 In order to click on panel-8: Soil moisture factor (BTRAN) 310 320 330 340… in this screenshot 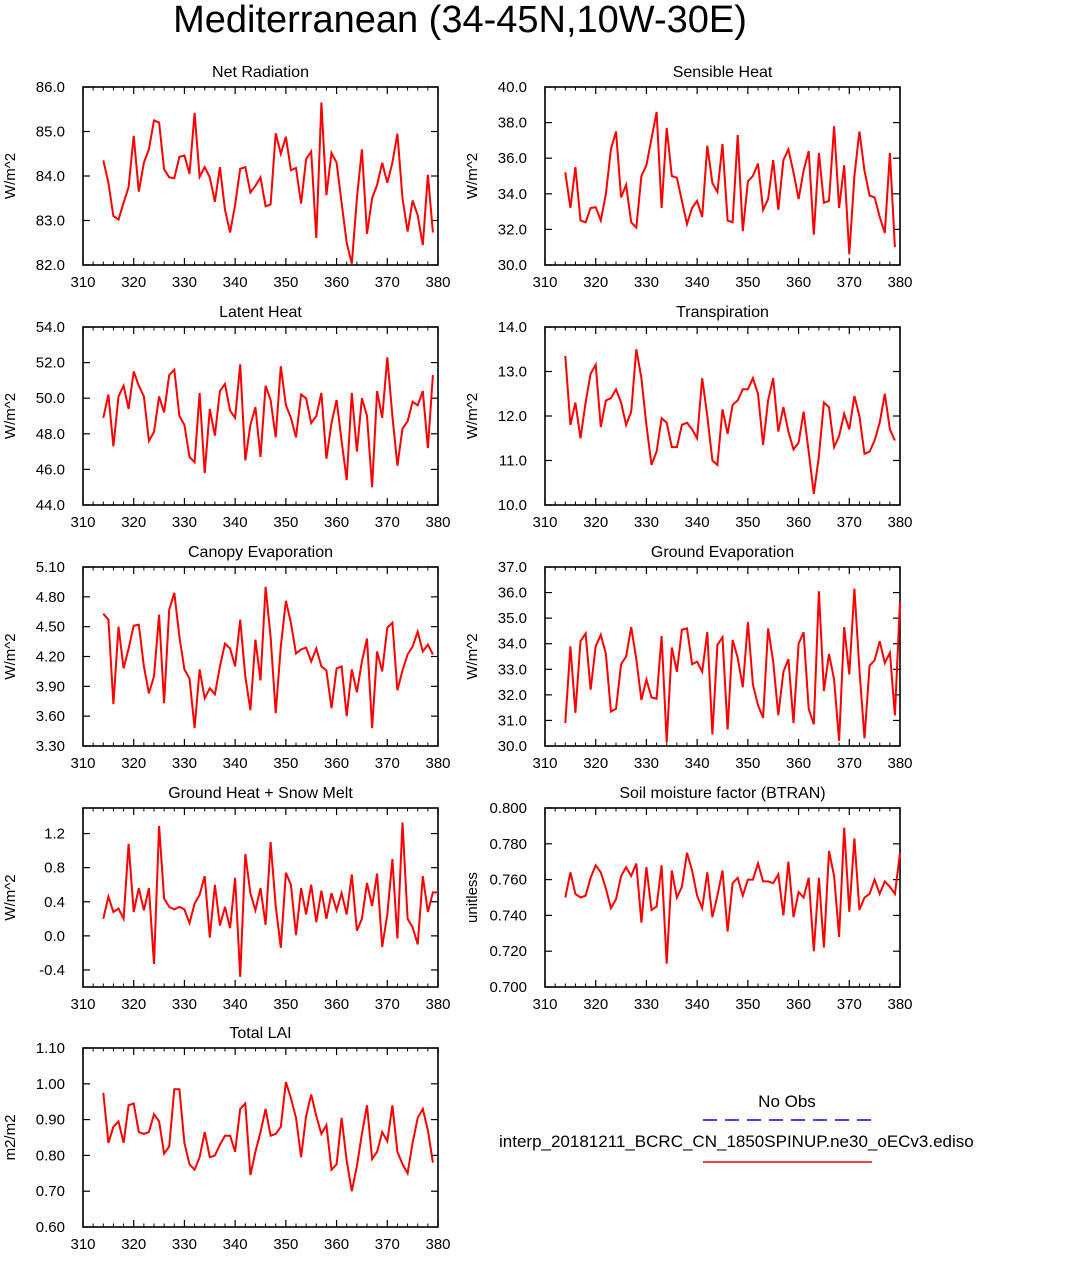, I will do `click(688, 899)`.